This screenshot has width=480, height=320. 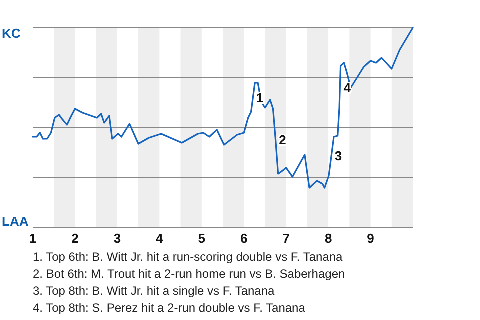 I want to click on x-tick-label: 6, so click(x=244, y=238).